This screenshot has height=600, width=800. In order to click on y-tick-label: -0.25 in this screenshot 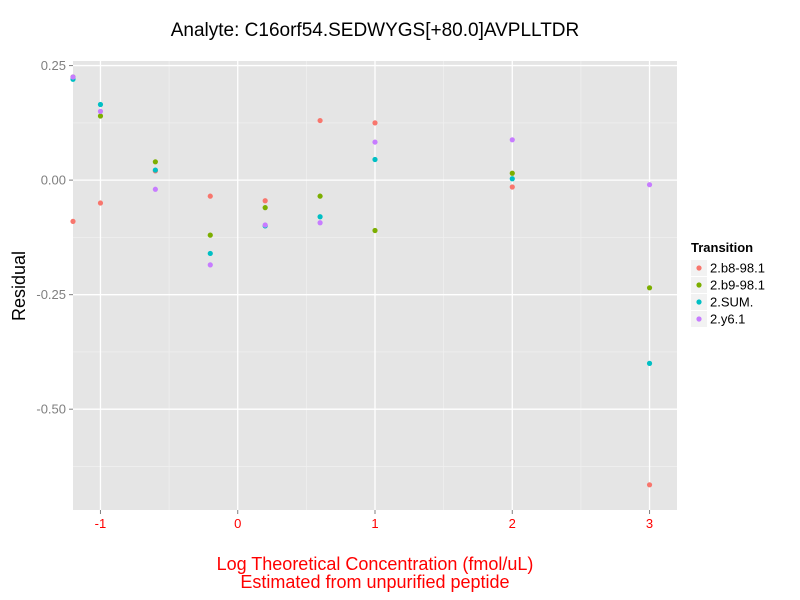, I will do `click(51, 294)`.